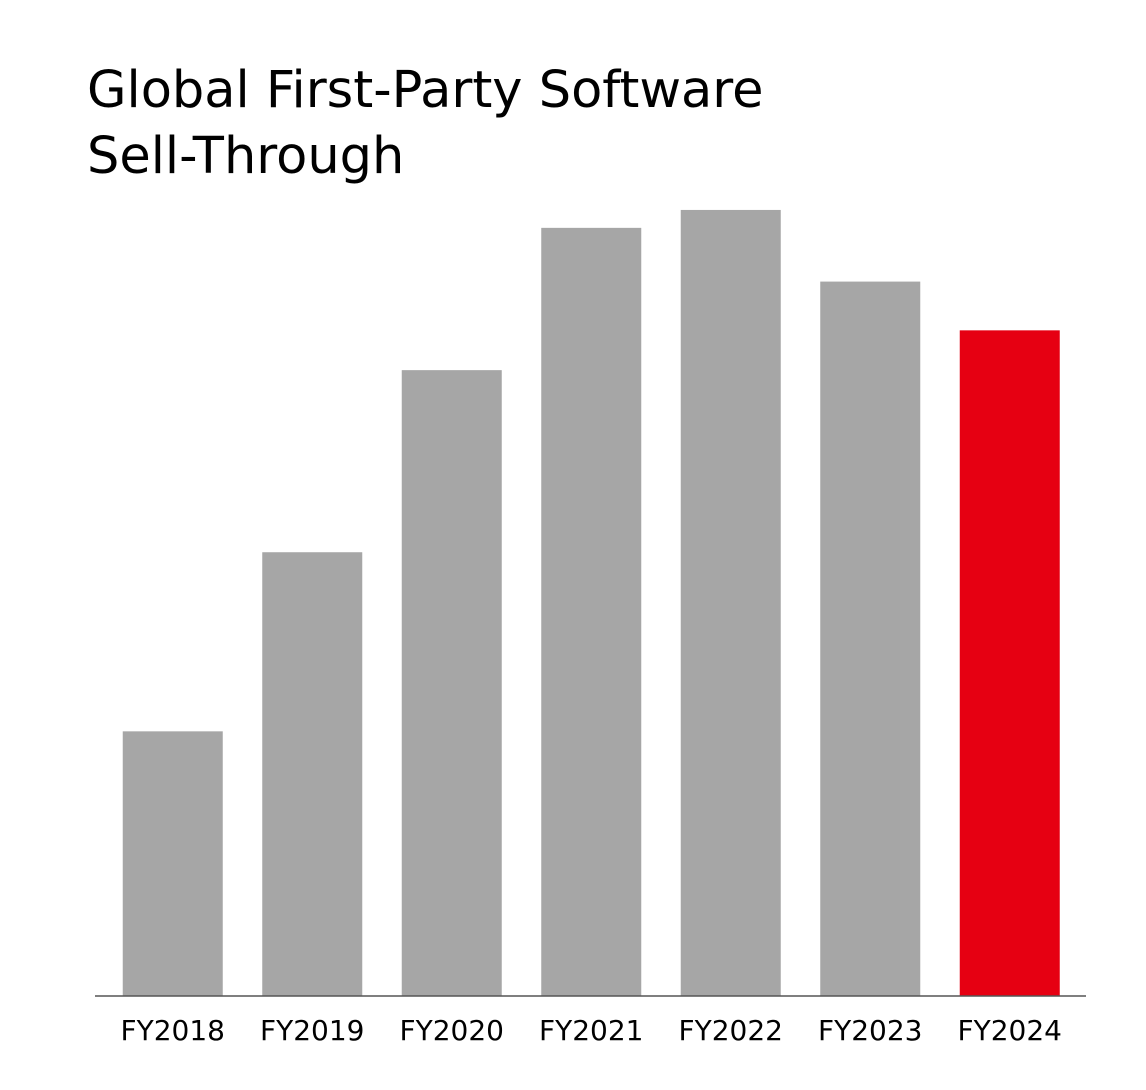 Image resolution: width=1146 pixels, height=1090 pixels. I want to click on x-tick-label: FY2020, so click(452, 1030).